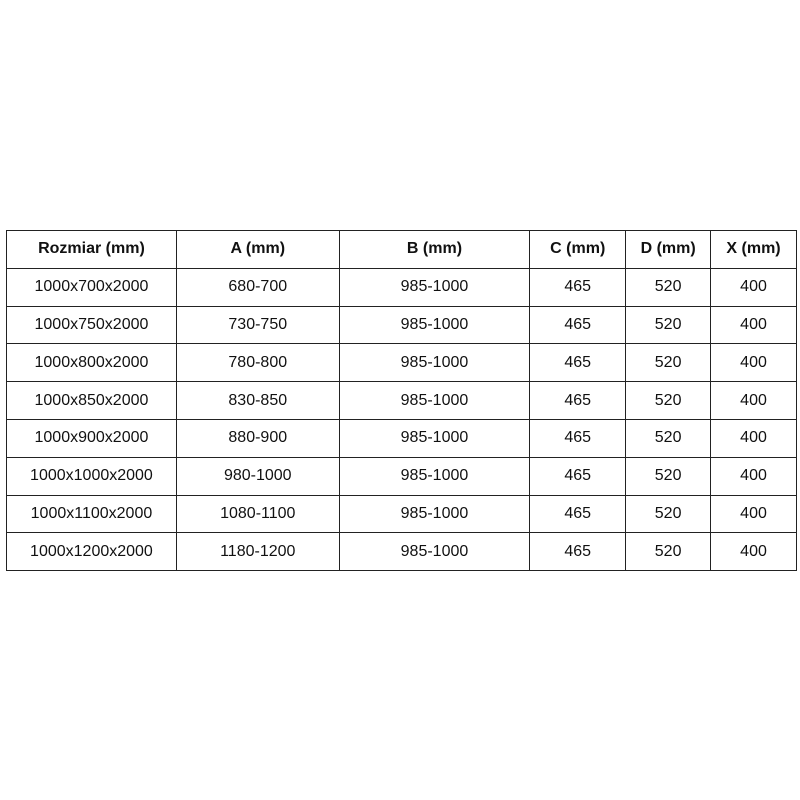  Describe the element at coordinates (91, 514) in the screenshot. I see `table-cell: 1000x1100x2000` at that location.